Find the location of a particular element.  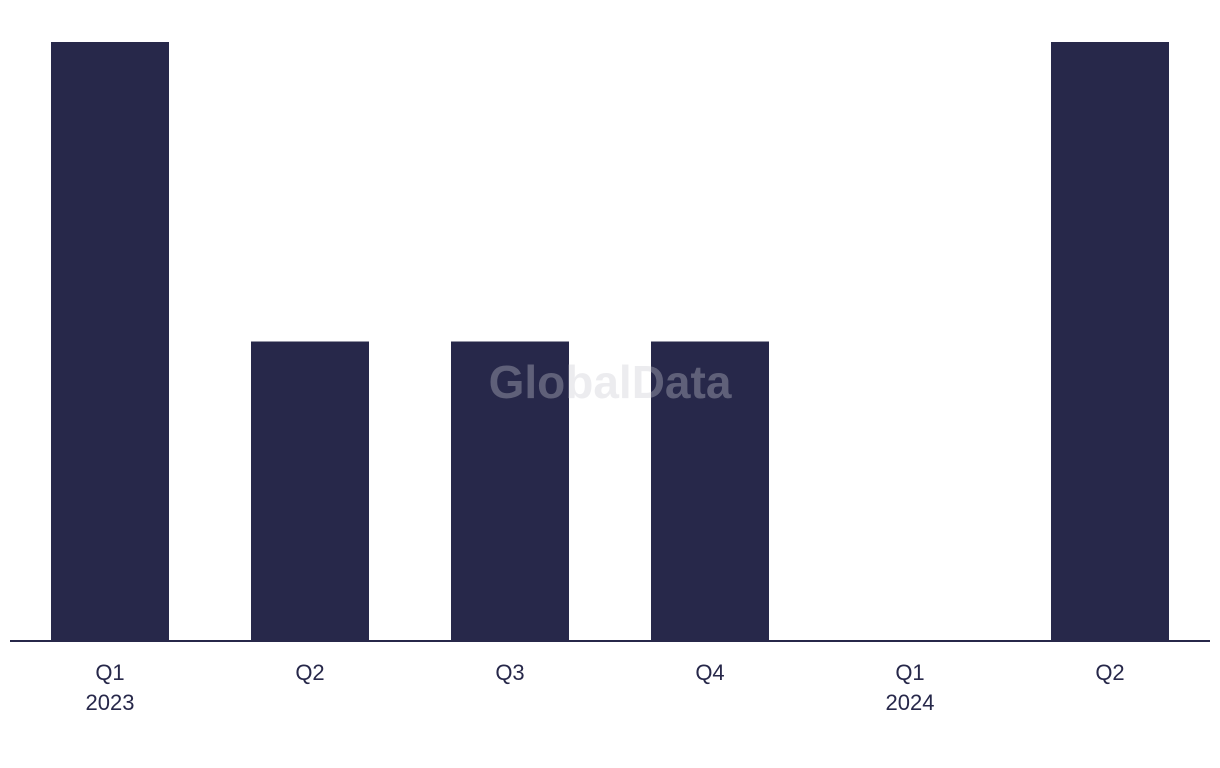

x-tick-label: Q3 is located at coordinates (509, 672).